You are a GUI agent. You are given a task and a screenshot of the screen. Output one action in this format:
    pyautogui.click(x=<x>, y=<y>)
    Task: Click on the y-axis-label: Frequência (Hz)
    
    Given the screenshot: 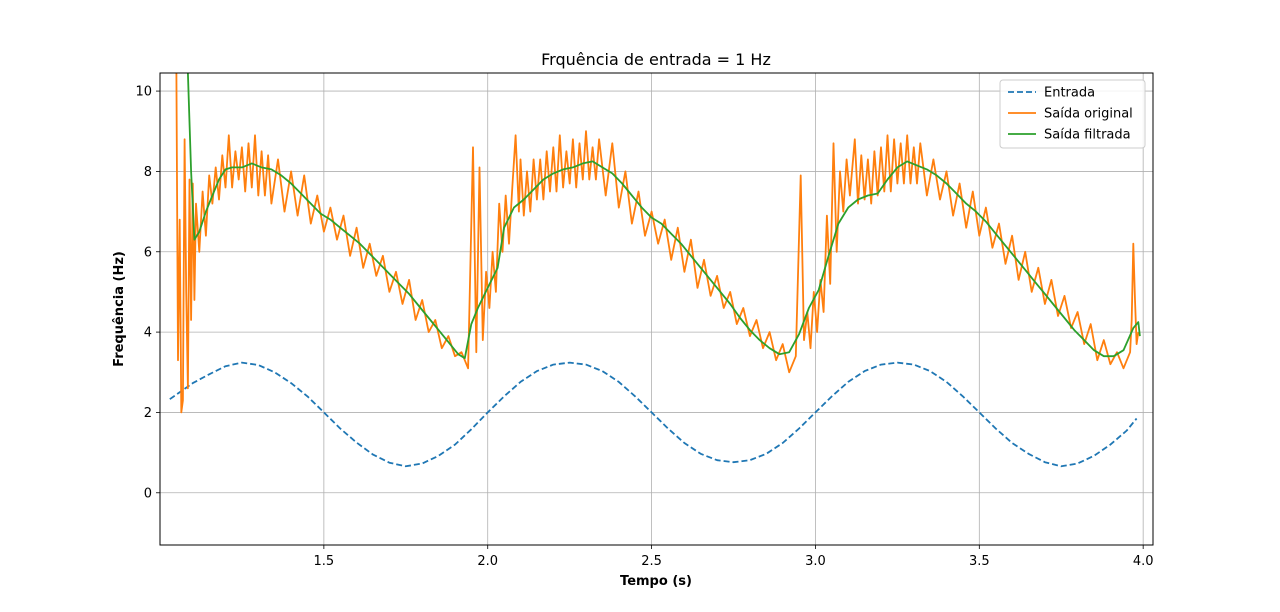 What is the action you would take?
    pyautogui.click(x=119, y=309)
    